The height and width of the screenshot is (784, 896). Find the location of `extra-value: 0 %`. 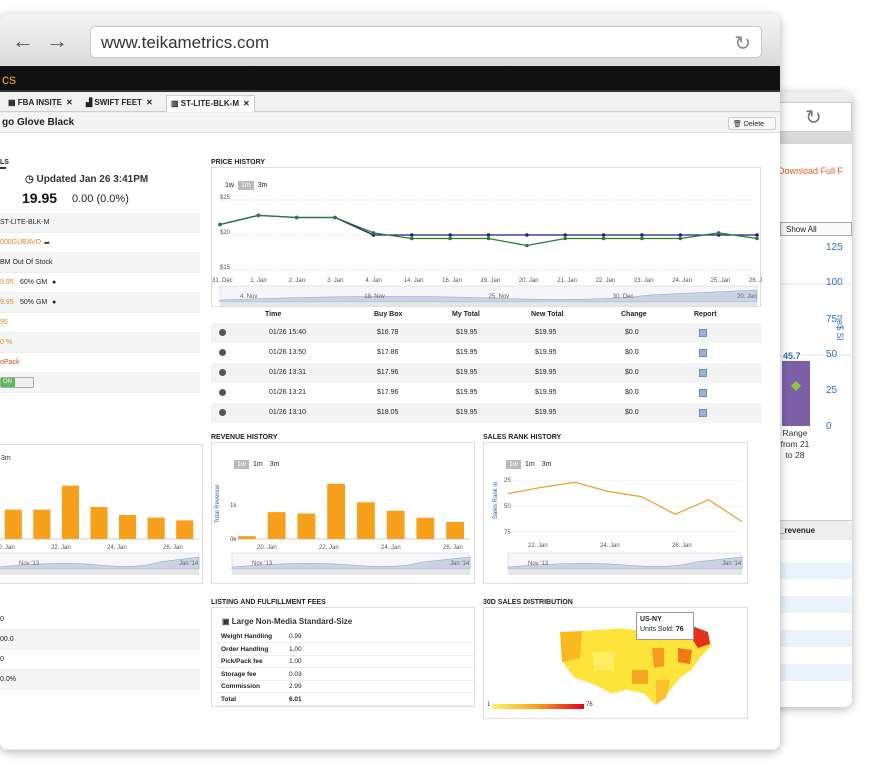

extra-value: 0 % is located at coordinates (6, 342).